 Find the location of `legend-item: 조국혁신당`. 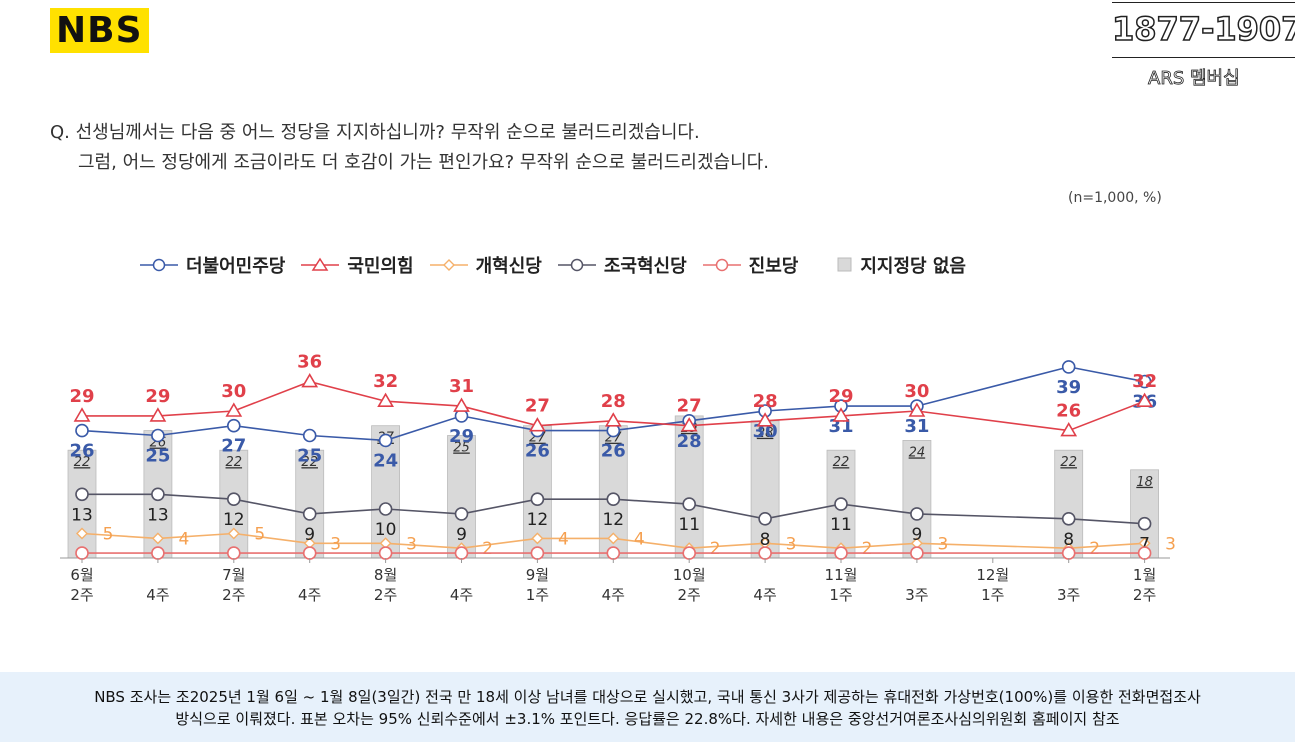

legend-item: 조국혁신당 is located at coordinates (621, 265).